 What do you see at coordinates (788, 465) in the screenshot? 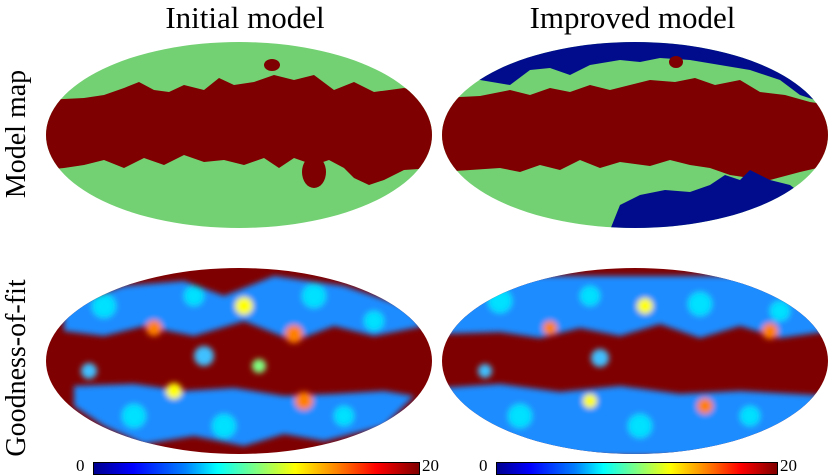
I see `colorbar-right-max-label: 20` at bounding box center [788, 465].